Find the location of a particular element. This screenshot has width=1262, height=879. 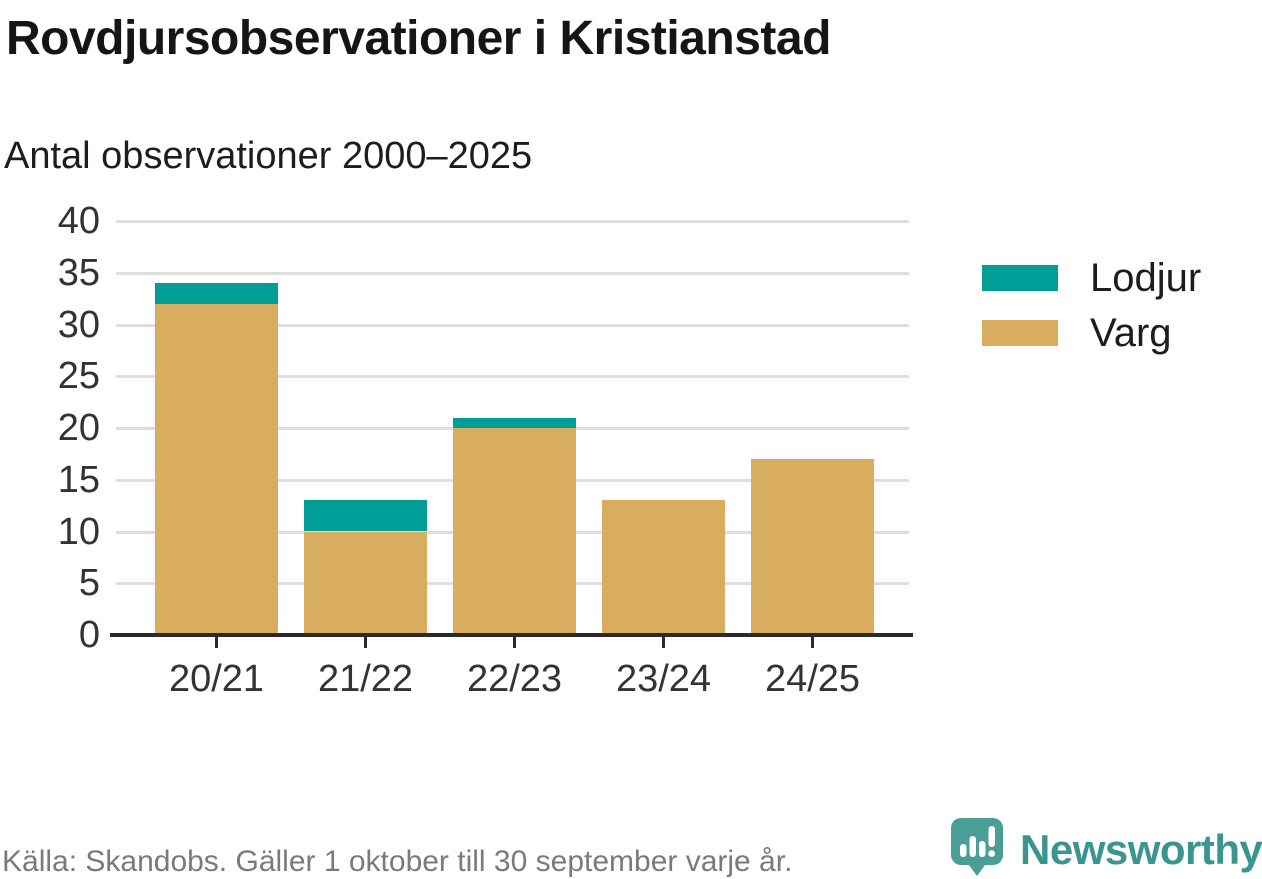

bar-24/25-varg is located at coordinates (812, 547).